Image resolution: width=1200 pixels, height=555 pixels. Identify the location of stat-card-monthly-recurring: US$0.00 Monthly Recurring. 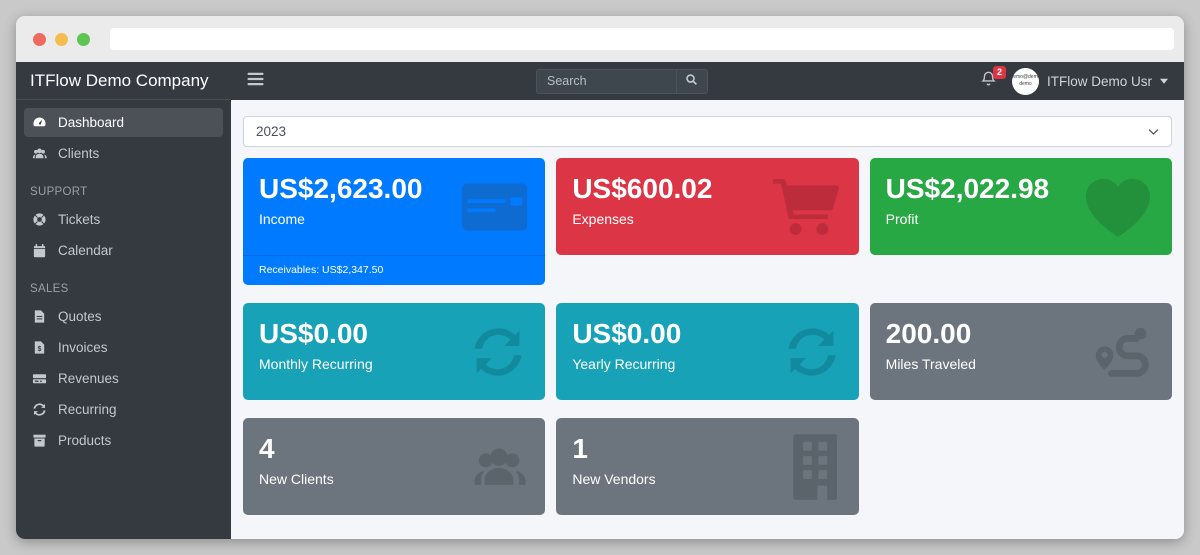
(394, 351).